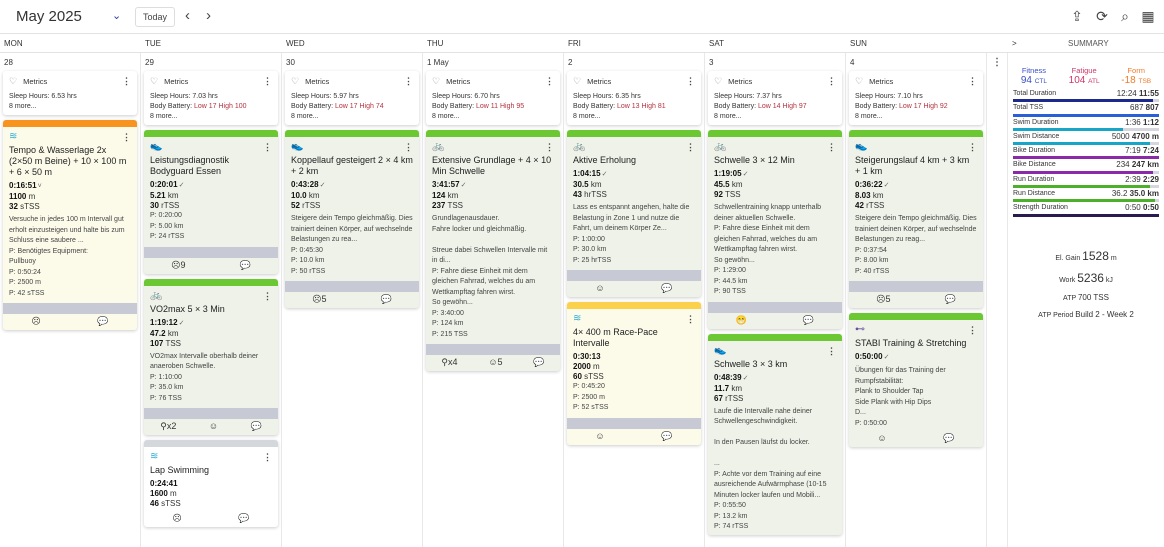  I want to click on feel-rating-icon: ☹9, so click(178, 264).